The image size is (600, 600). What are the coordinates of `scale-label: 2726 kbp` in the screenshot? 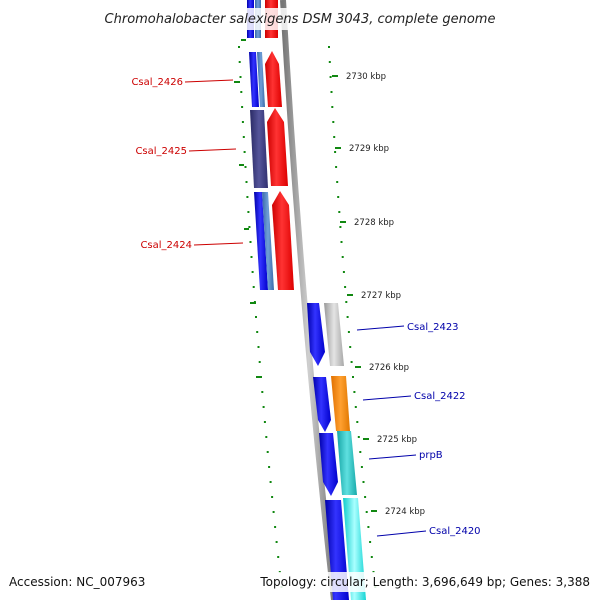 It's located at (389, 368).